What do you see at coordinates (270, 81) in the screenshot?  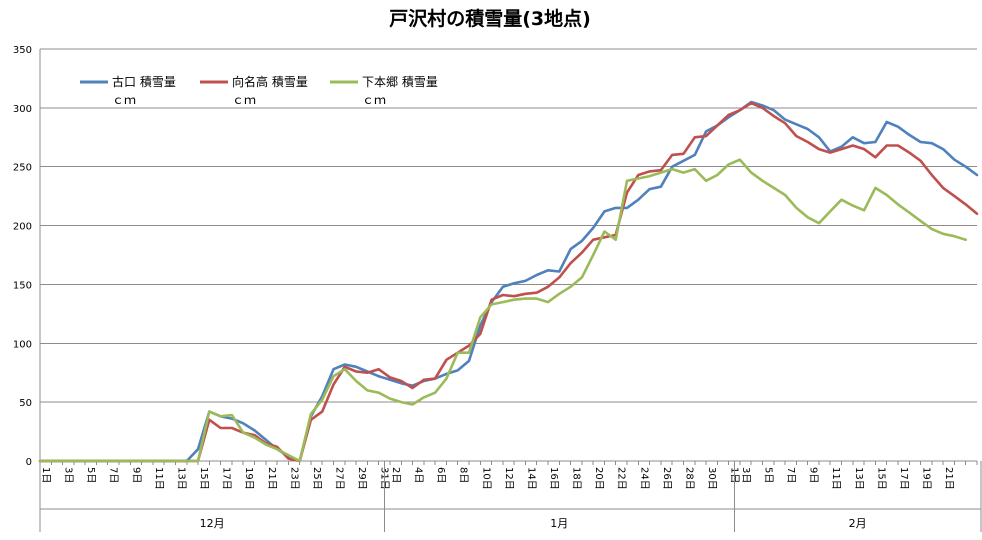 I see `legend-label-2: 向名高 積雪量` at bounding box center [270, 81].